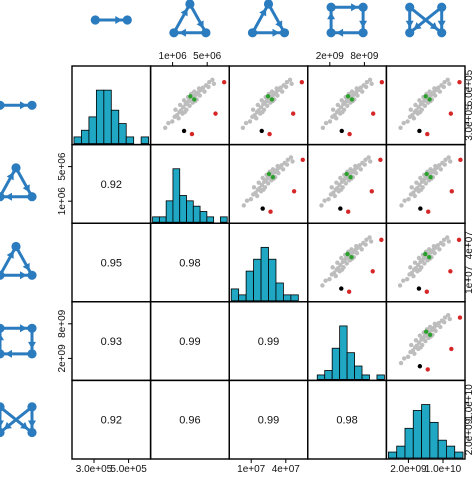 The height and width of the screenshot is (479, 474). I want to click on panel-frame, so click(425, 419).